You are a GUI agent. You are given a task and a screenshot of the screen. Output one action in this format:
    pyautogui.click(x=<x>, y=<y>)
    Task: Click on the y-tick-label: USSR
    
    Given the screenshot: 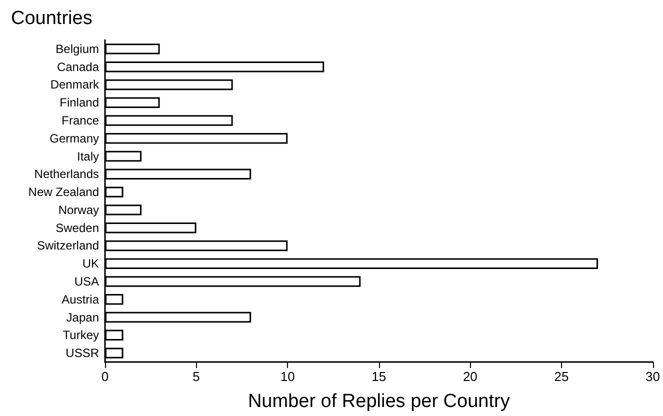 What is the action you would take?
    pyautogui.click(x=83, y=353)
    